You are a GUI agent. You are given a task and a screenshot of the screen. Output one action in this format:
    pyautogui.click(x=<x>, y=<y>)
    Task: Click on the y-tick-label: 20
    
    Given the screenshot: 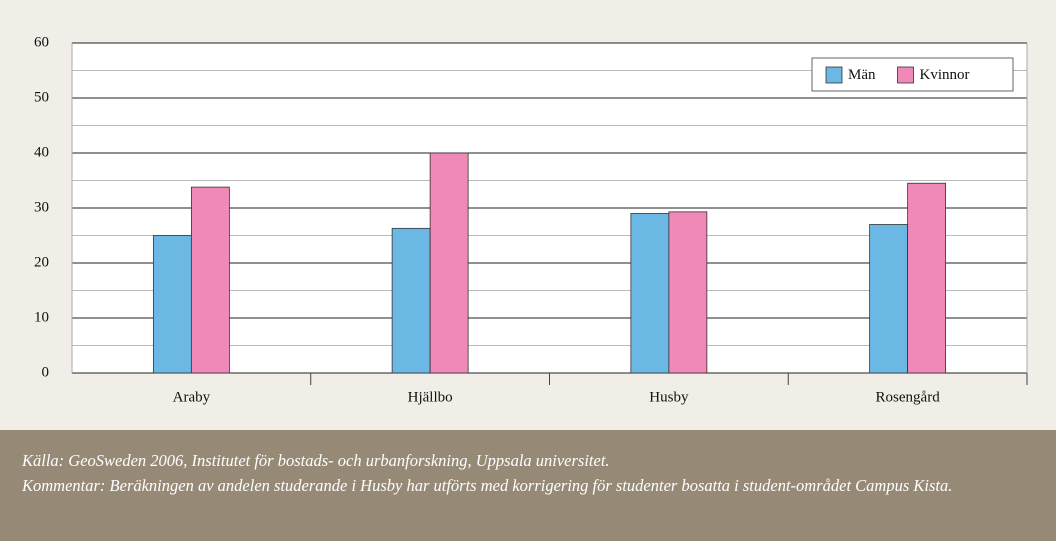 What is the action you would take?
    pyautogui.click(x=41, y=262)
    